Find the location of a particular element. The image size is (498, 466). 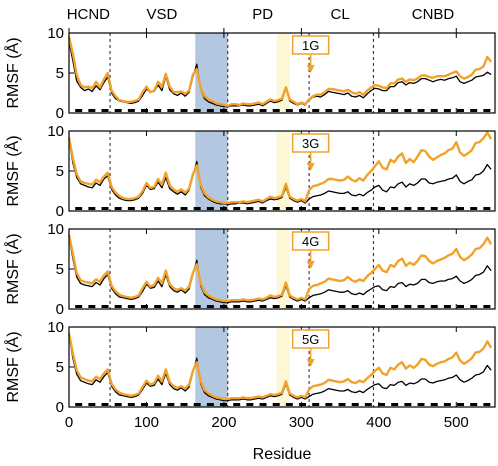

x-tick-label: 100 is located at coordinates (146, 422).